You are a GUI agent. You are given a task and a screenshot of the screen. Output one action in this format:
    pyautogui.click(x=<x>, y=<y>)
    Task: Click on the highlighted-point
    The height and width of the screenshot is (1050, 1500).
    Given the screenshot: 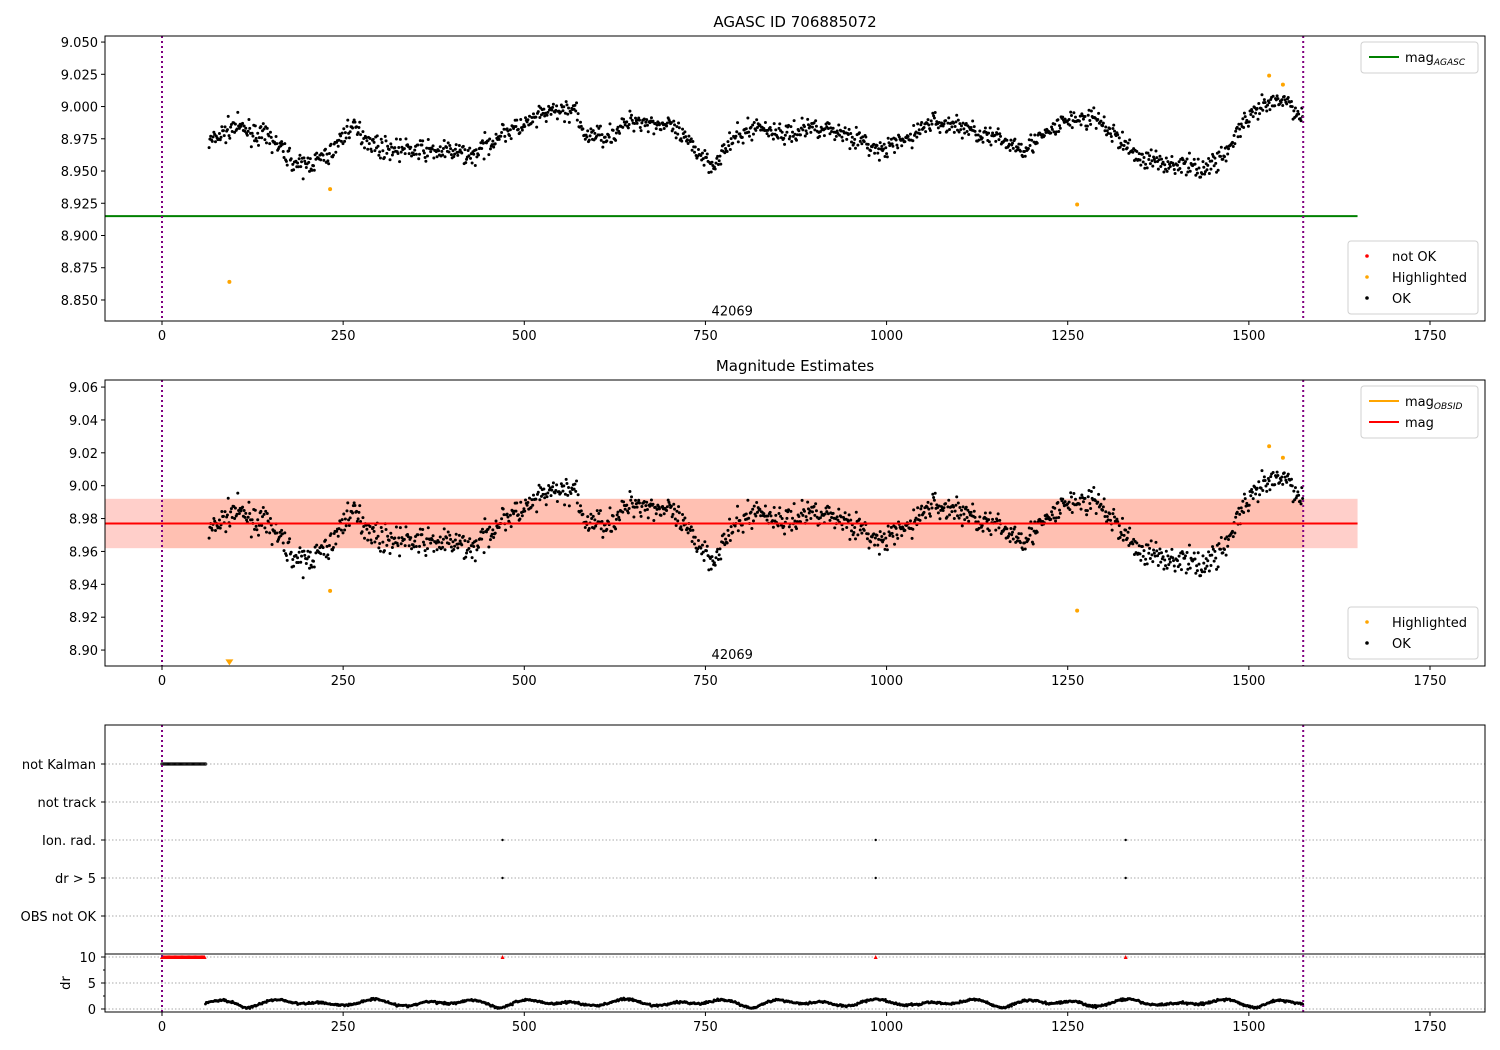 What is the action you would take?
    pyautogui.click(x=1077, y=204)
    